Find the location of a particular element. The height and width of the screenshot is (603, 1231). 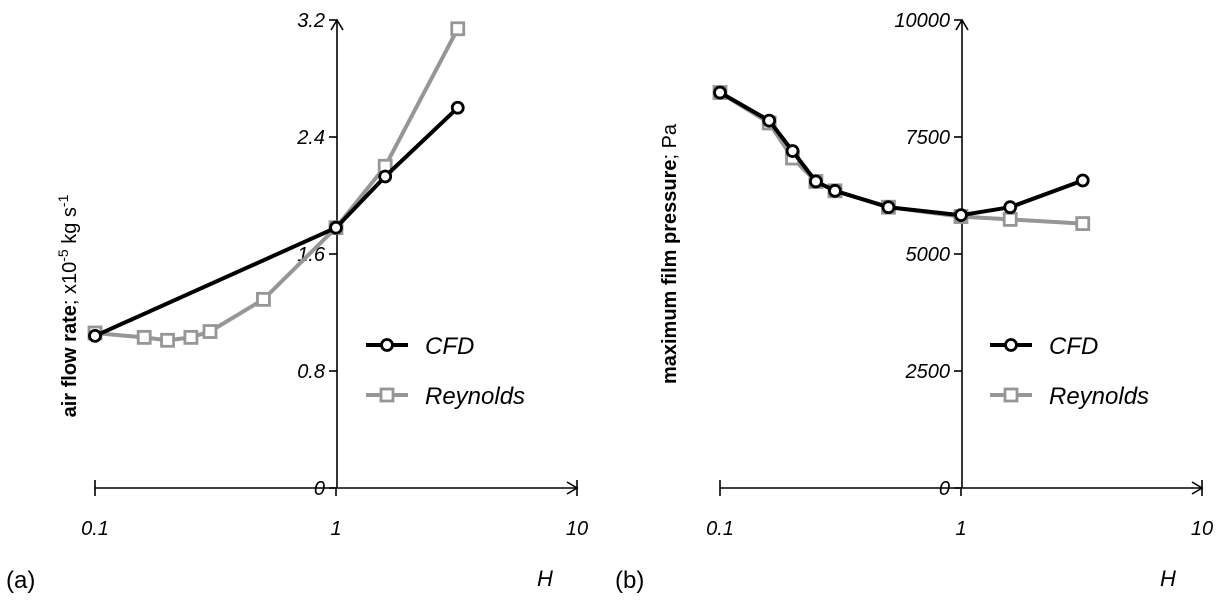

y-tick-label-b: 10000 is located at coordinates (922, 21).